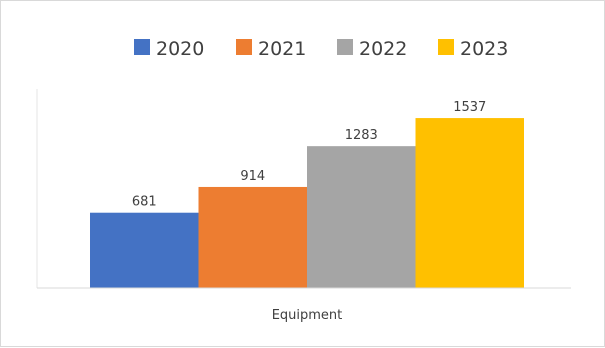 The image size is (605, 348). Describe the element at coordinates (180, 49) in the screenshot. I see `legend-label-2020: 2020` at that location.